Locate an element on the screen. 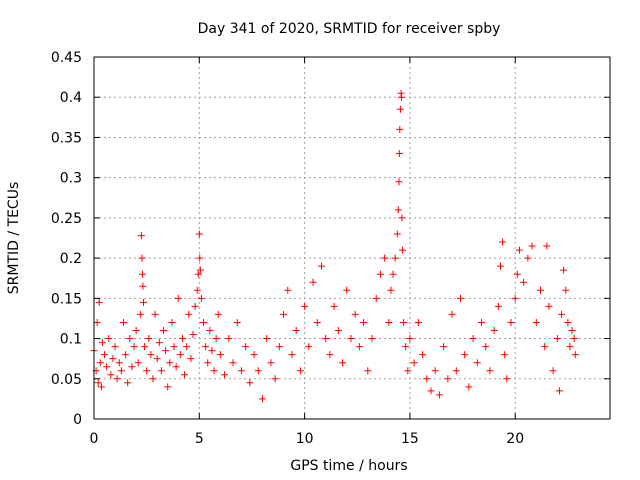  y-tick-label: 0.05 is located at coordinates (66, 380).